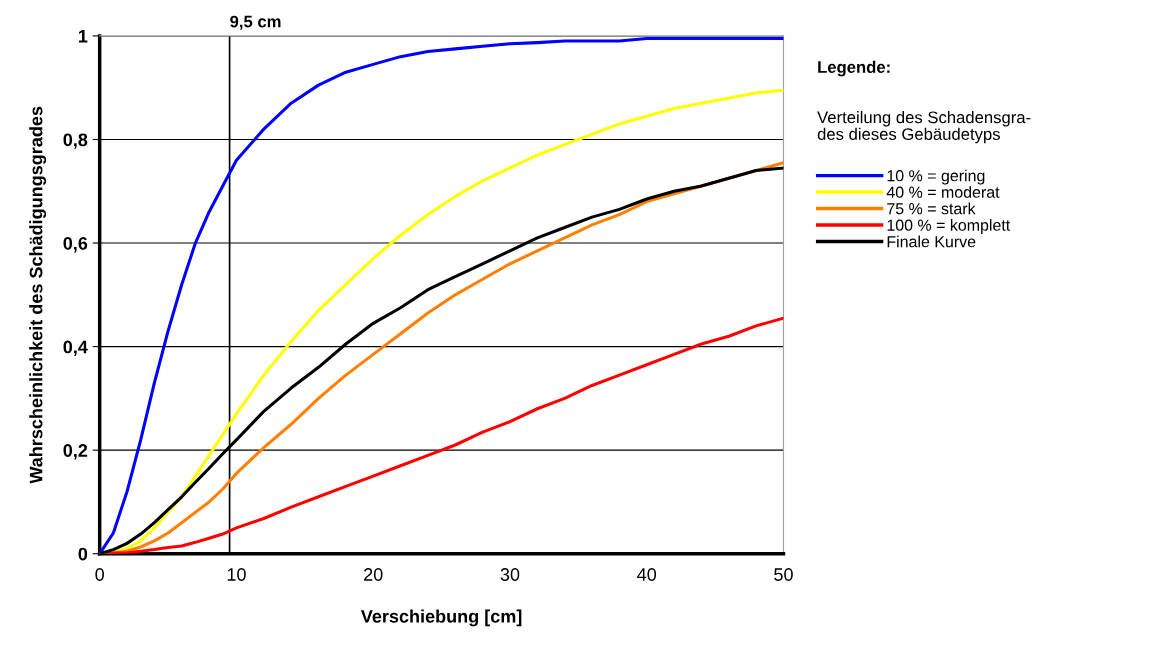 The image size is (1159, 653). Describe the element at coordinates (949, 226) in the screenshot. I see `legend-label: 100 % = komplett` at that location.